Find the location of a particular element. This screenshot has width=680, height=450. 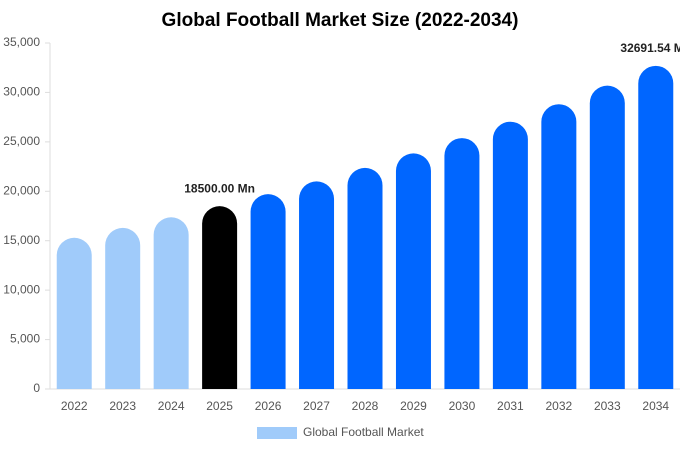

y-tick-label: 20,000 is located at coordinates (21, 190).